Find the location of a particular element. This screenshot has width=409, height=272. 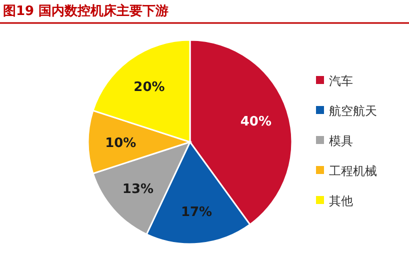

data-label: 20% is located at coordinates (149, 87).